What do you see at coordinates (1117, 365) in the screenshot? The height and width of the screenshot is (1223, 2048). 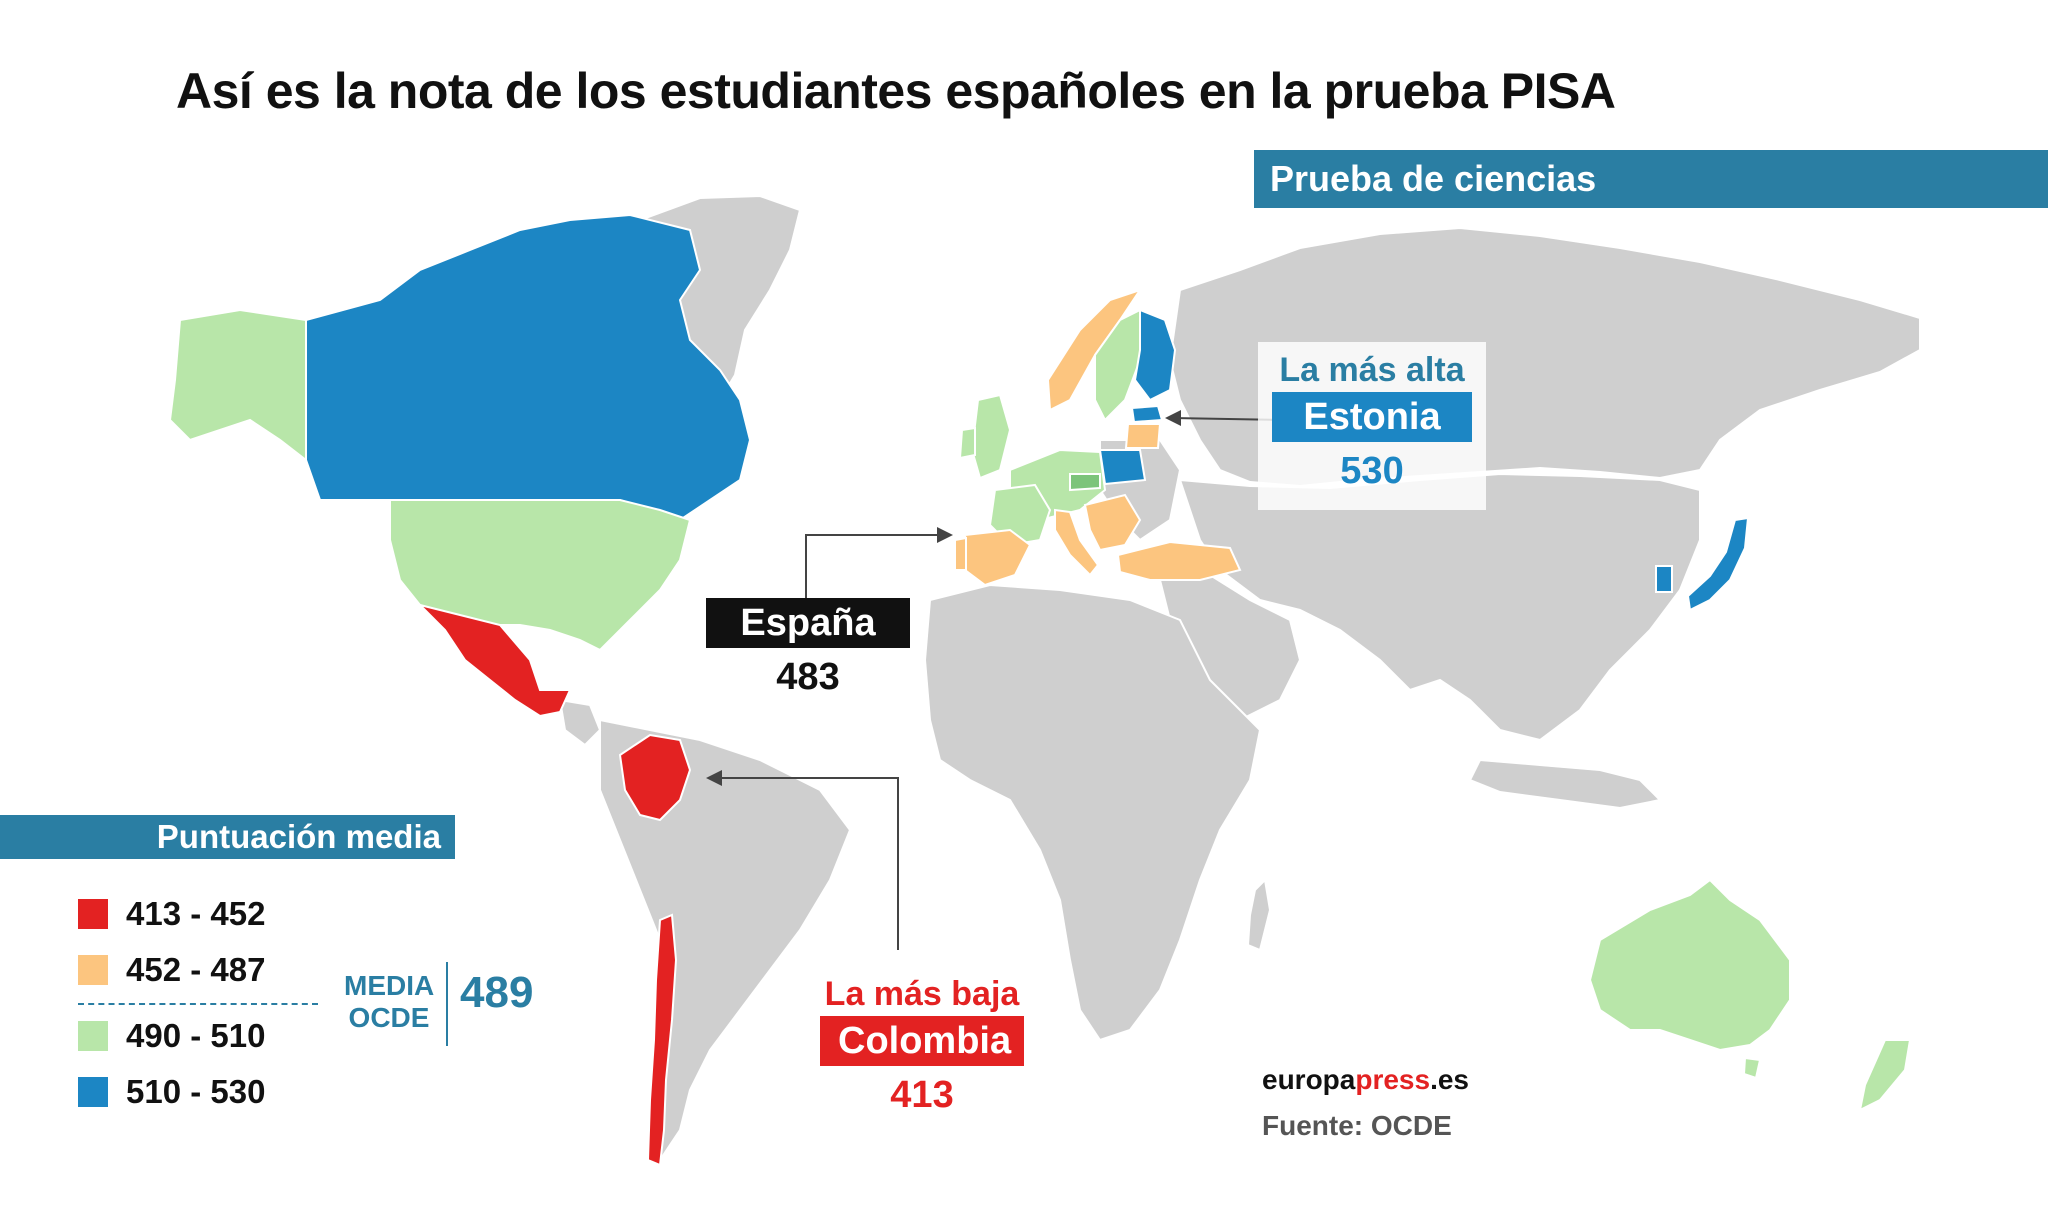 I see `sweden` at bounding box center [1117, 365].